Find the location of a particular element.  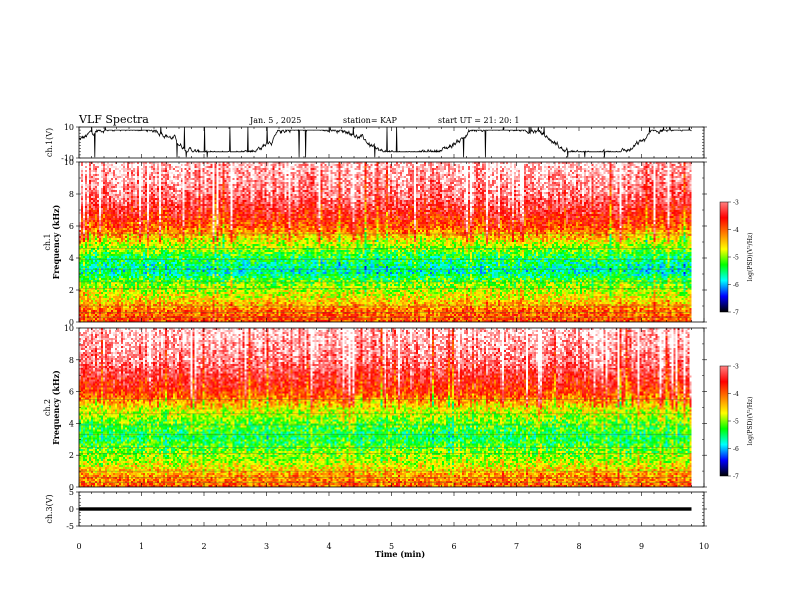

xtick-label: 1 is located at coordinates (141, 546).